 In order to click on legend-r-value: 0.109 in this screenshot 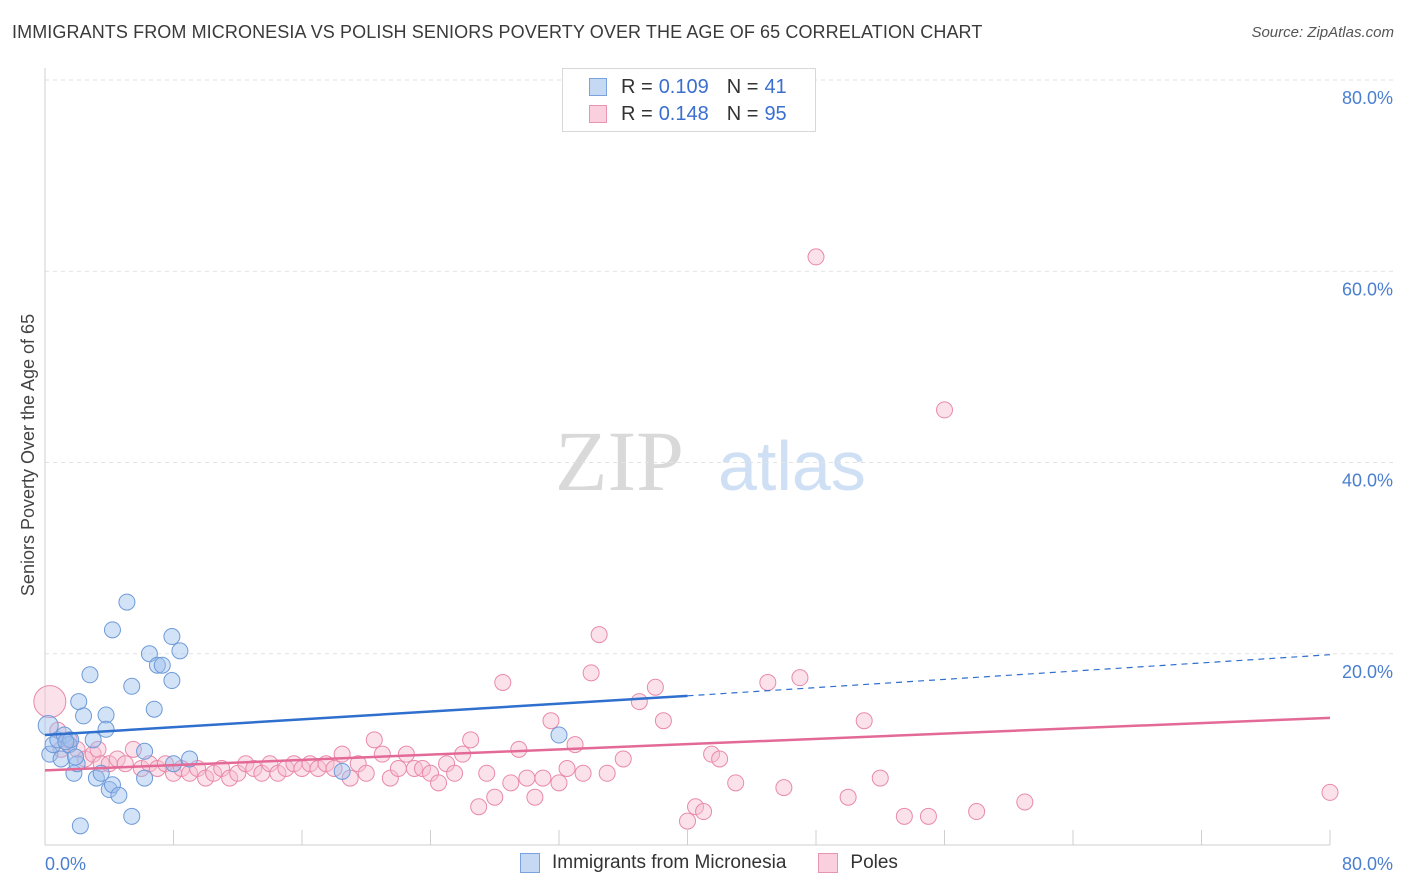, I will do `click(683, 86)`.